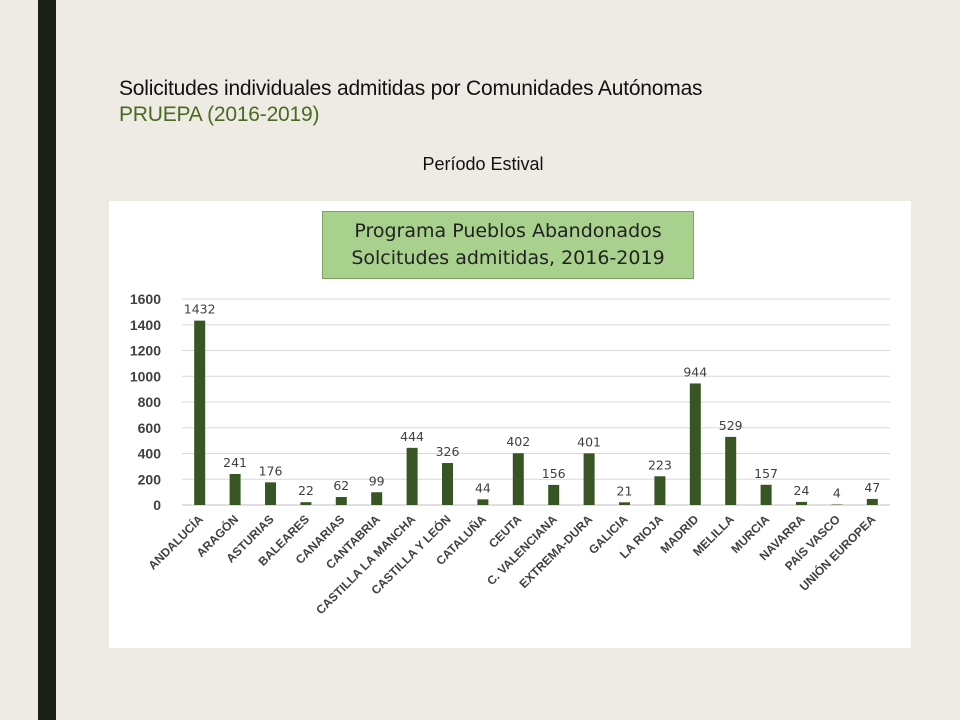  I want to click on data-label: 241, so click(235, 462).